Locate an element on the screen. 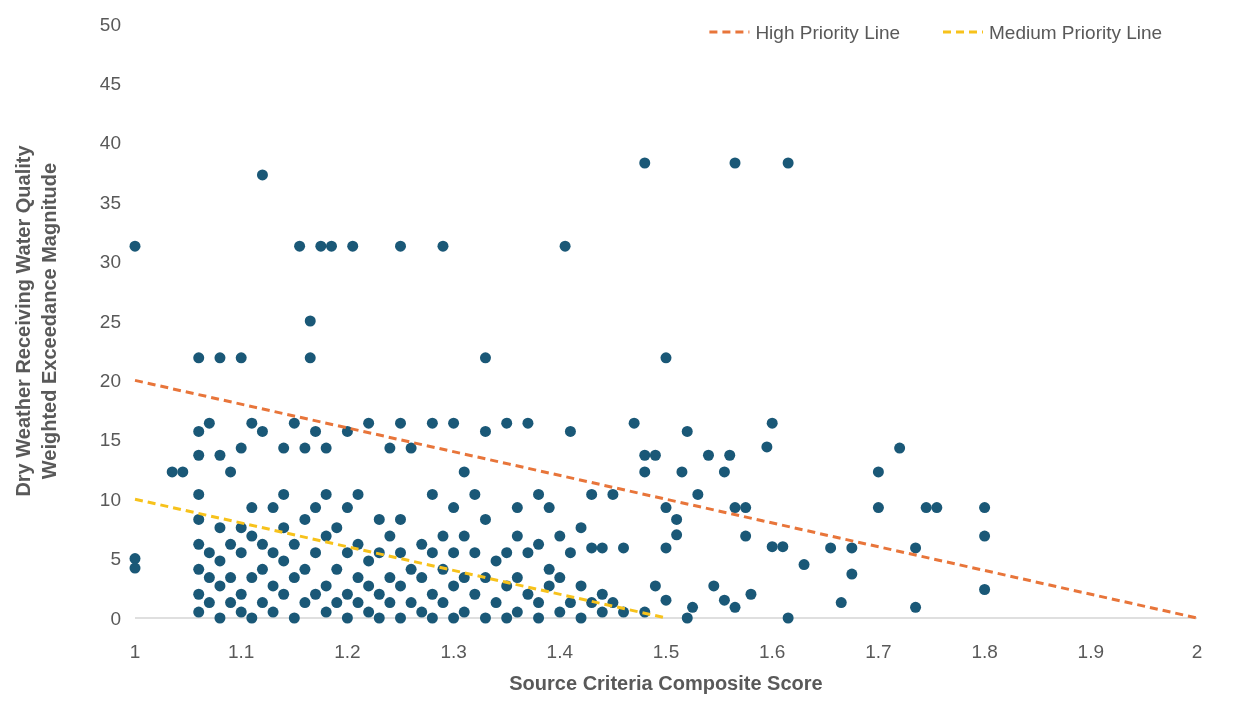 This screenshot has height=707, width=1235. y-tick-label: 5 is located at coordinates (115, 559).